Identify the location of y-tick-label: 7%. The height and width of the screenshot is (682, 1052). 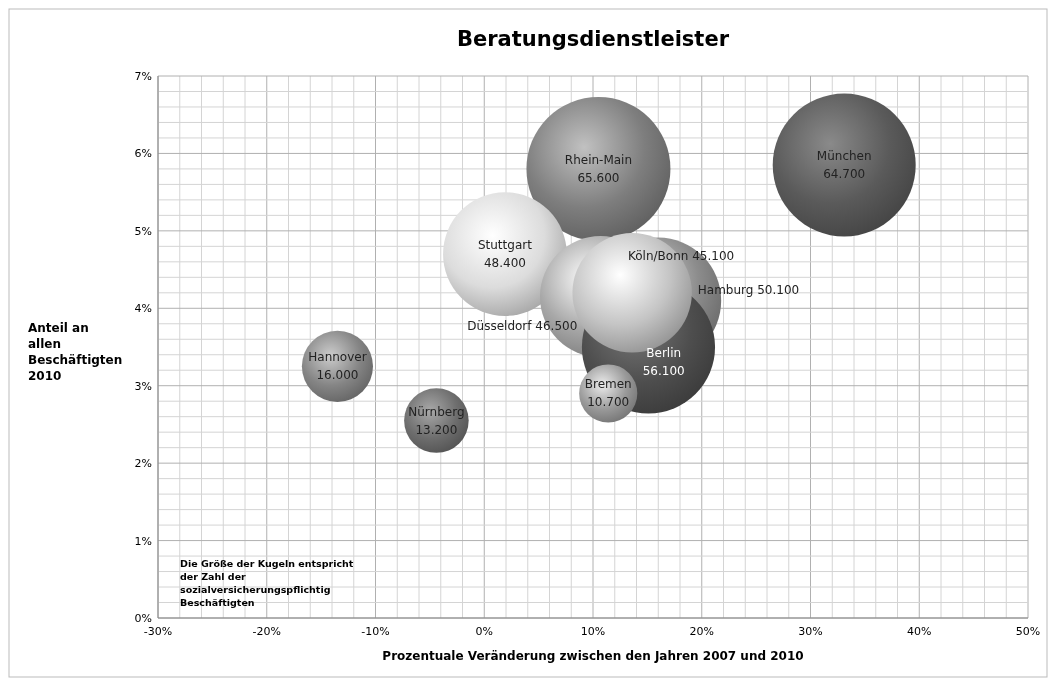
(143, 76).